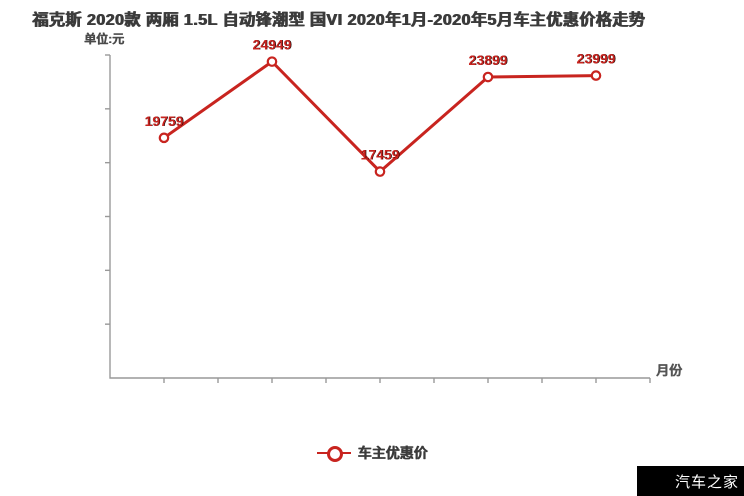 The image size is (744, 496). Describe the element at coordinates (488, 60) in the screenshot. I see `data-point-label: 23899` at that location.